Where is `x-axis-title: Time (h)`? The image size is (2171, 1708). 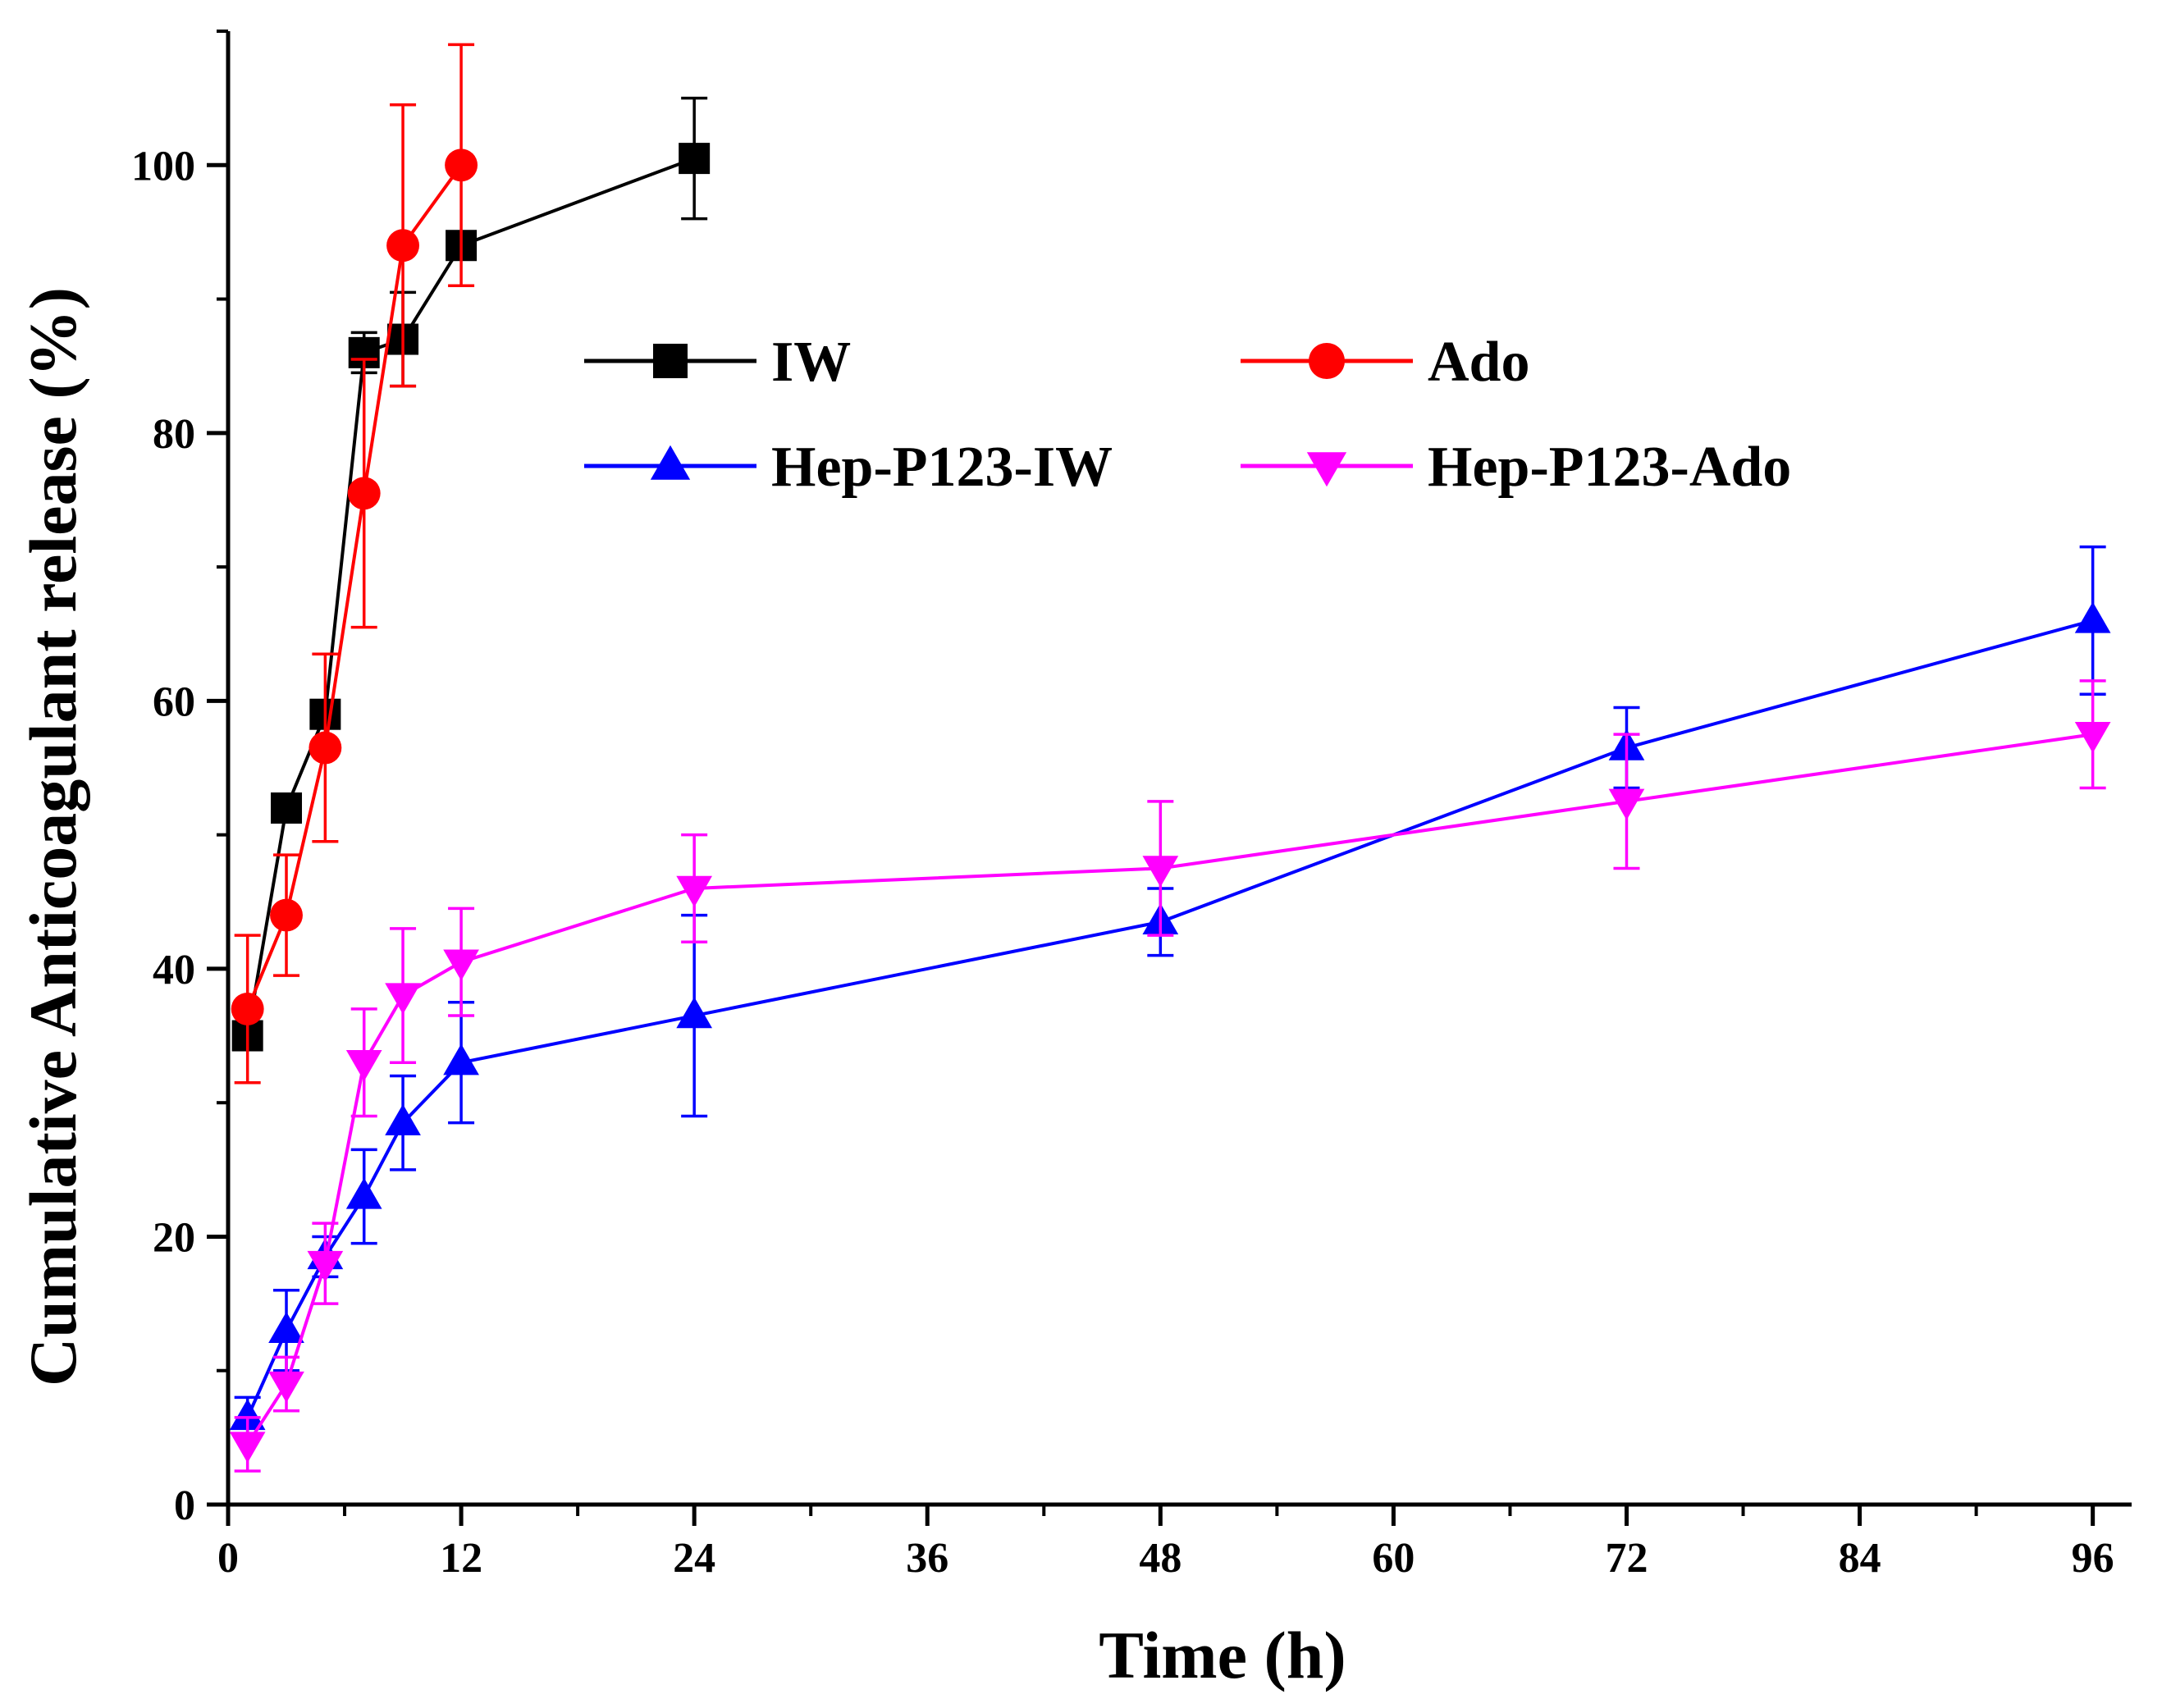
x-axis-title: Time (h) is located at coordinates (1222, 1655).